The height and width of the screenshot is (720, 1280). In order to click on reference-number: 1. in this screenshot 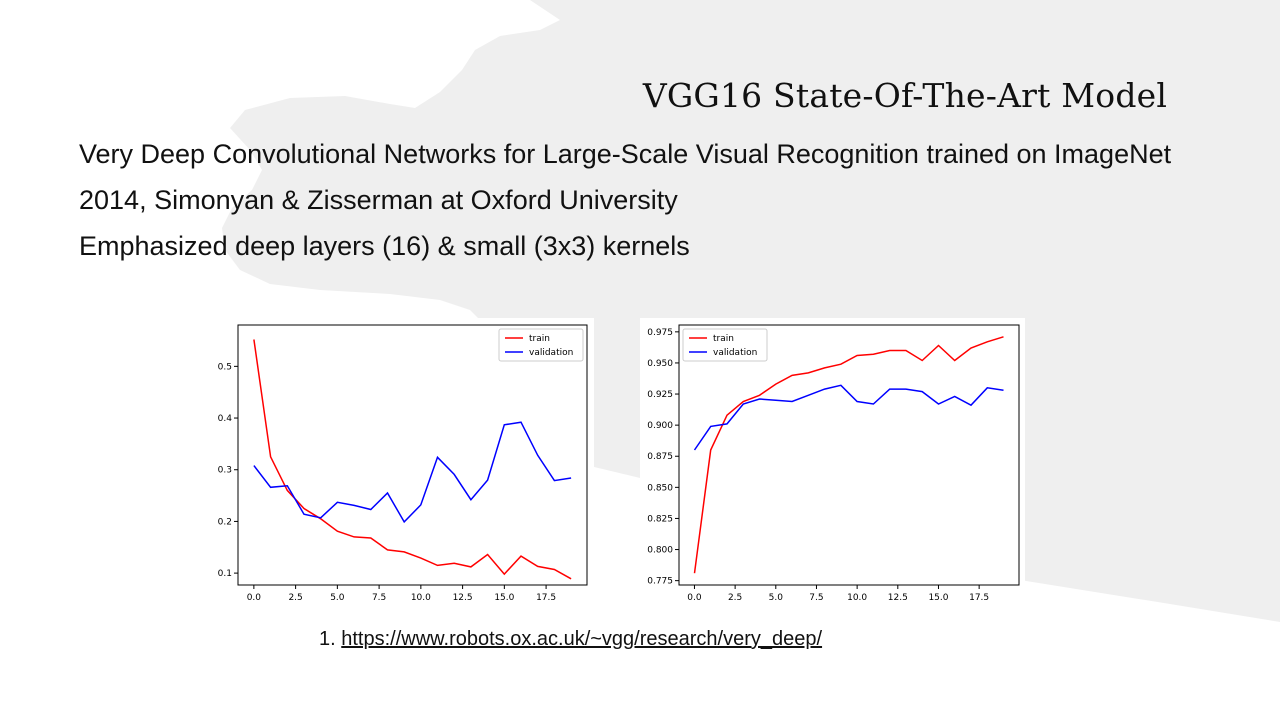, I will do `click(327, 639)`.